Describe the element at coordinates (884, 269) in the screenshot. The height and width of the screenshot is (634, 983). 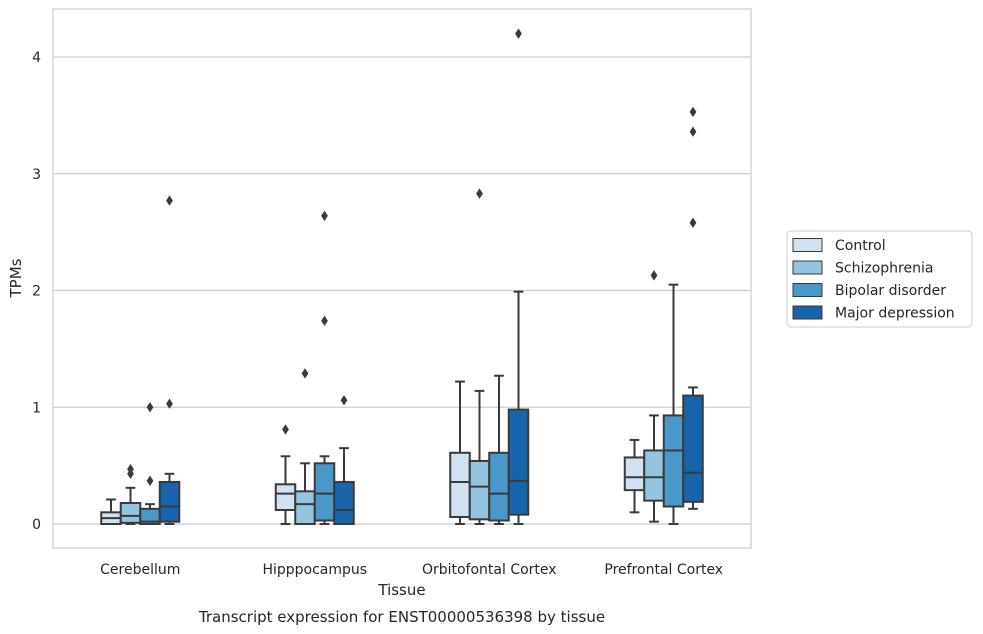
I see `legend-label: Schizophrenia` at that location.